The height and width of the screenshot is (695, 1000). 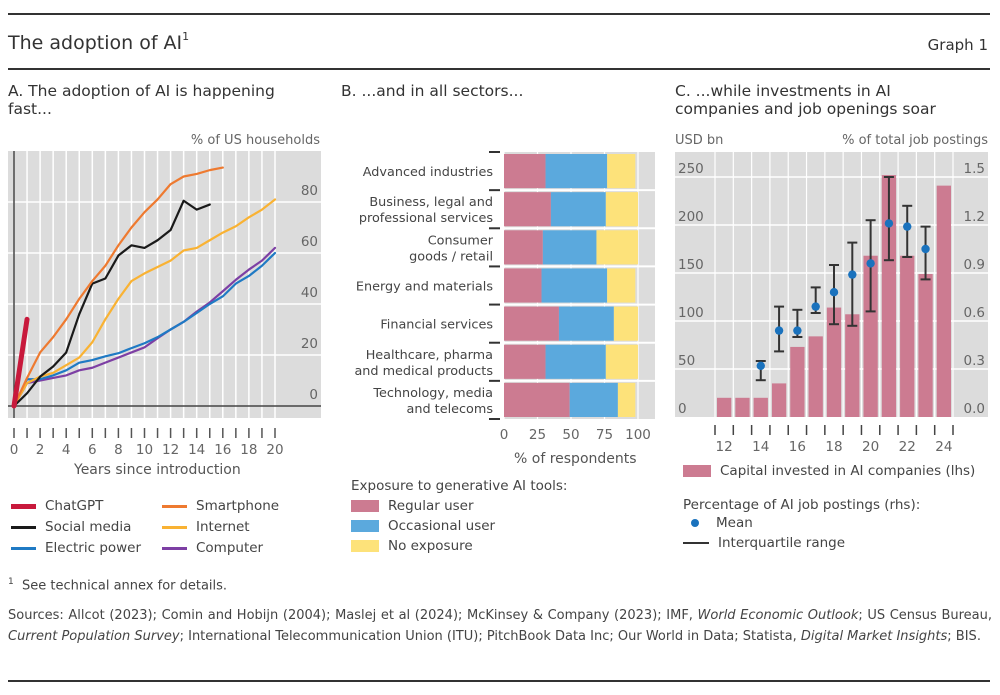 I want to click on y-tick-label: 20, so click(x=309, y=344).